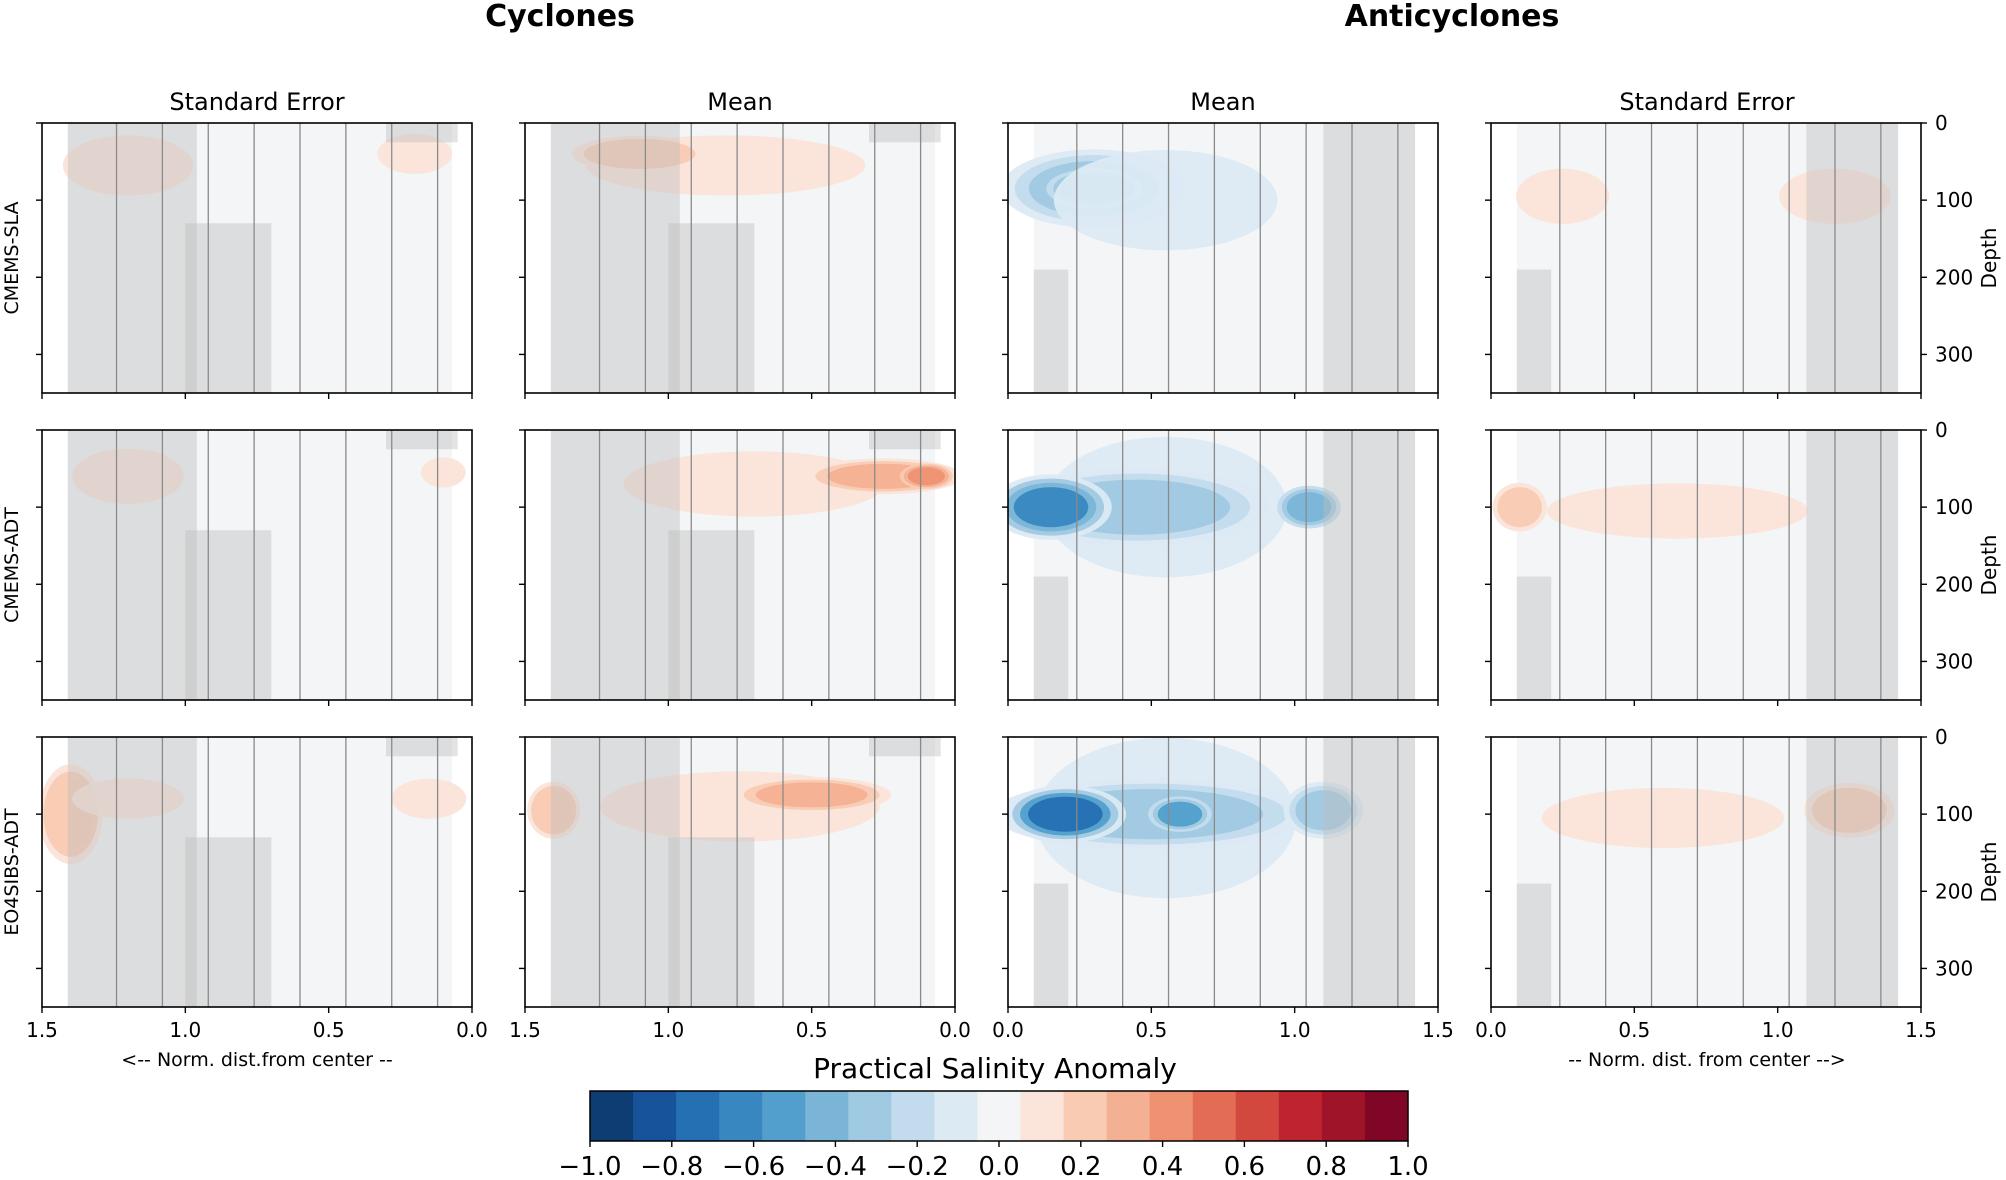 This screenshot has width=2006, height=1180. What do you see at coordinates (560, 17) in the screenshot?
I see `cyclones-title: Cyclones` at bounding box center [560, 17].